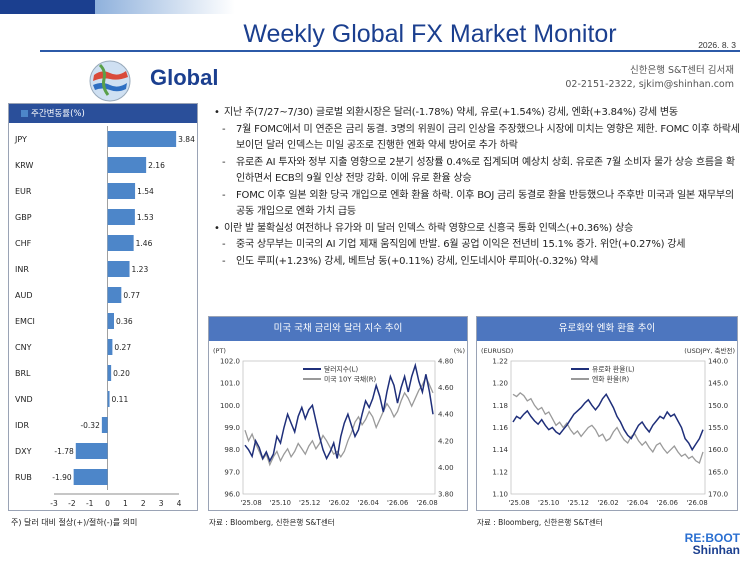  I want to click on header-decoration-dark, so click(47, 7).